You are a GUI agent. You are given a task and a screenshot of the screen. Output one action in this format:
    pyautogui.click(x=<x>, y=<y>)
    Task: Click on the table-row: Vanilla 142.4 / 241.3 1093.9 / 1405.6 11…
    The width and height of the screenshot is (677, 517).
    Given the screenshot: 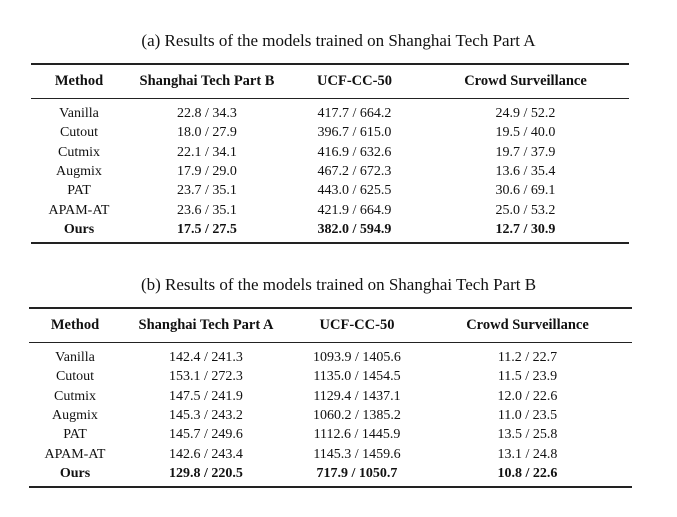 What is the action you would take?
    pyautogui.click(x=330, y=355)
    